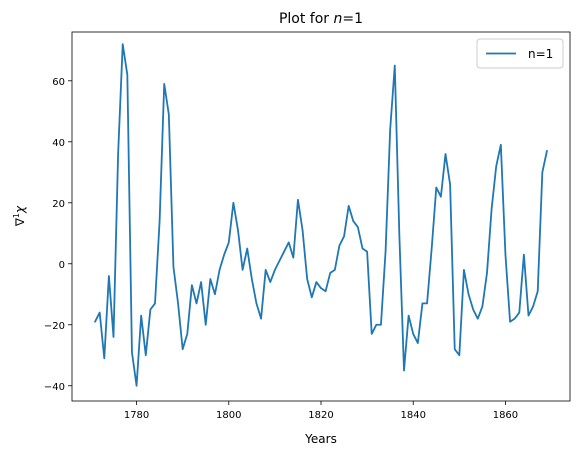  I want to click on legend: n=1, so click(520, 53).